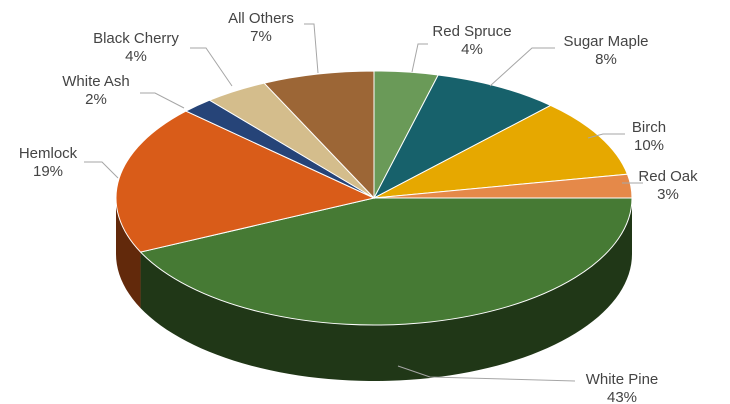  Describe the element at coordinates (472, 49) in the screenshot. I see `slice-percent-red-spruce: 4%` at that location.